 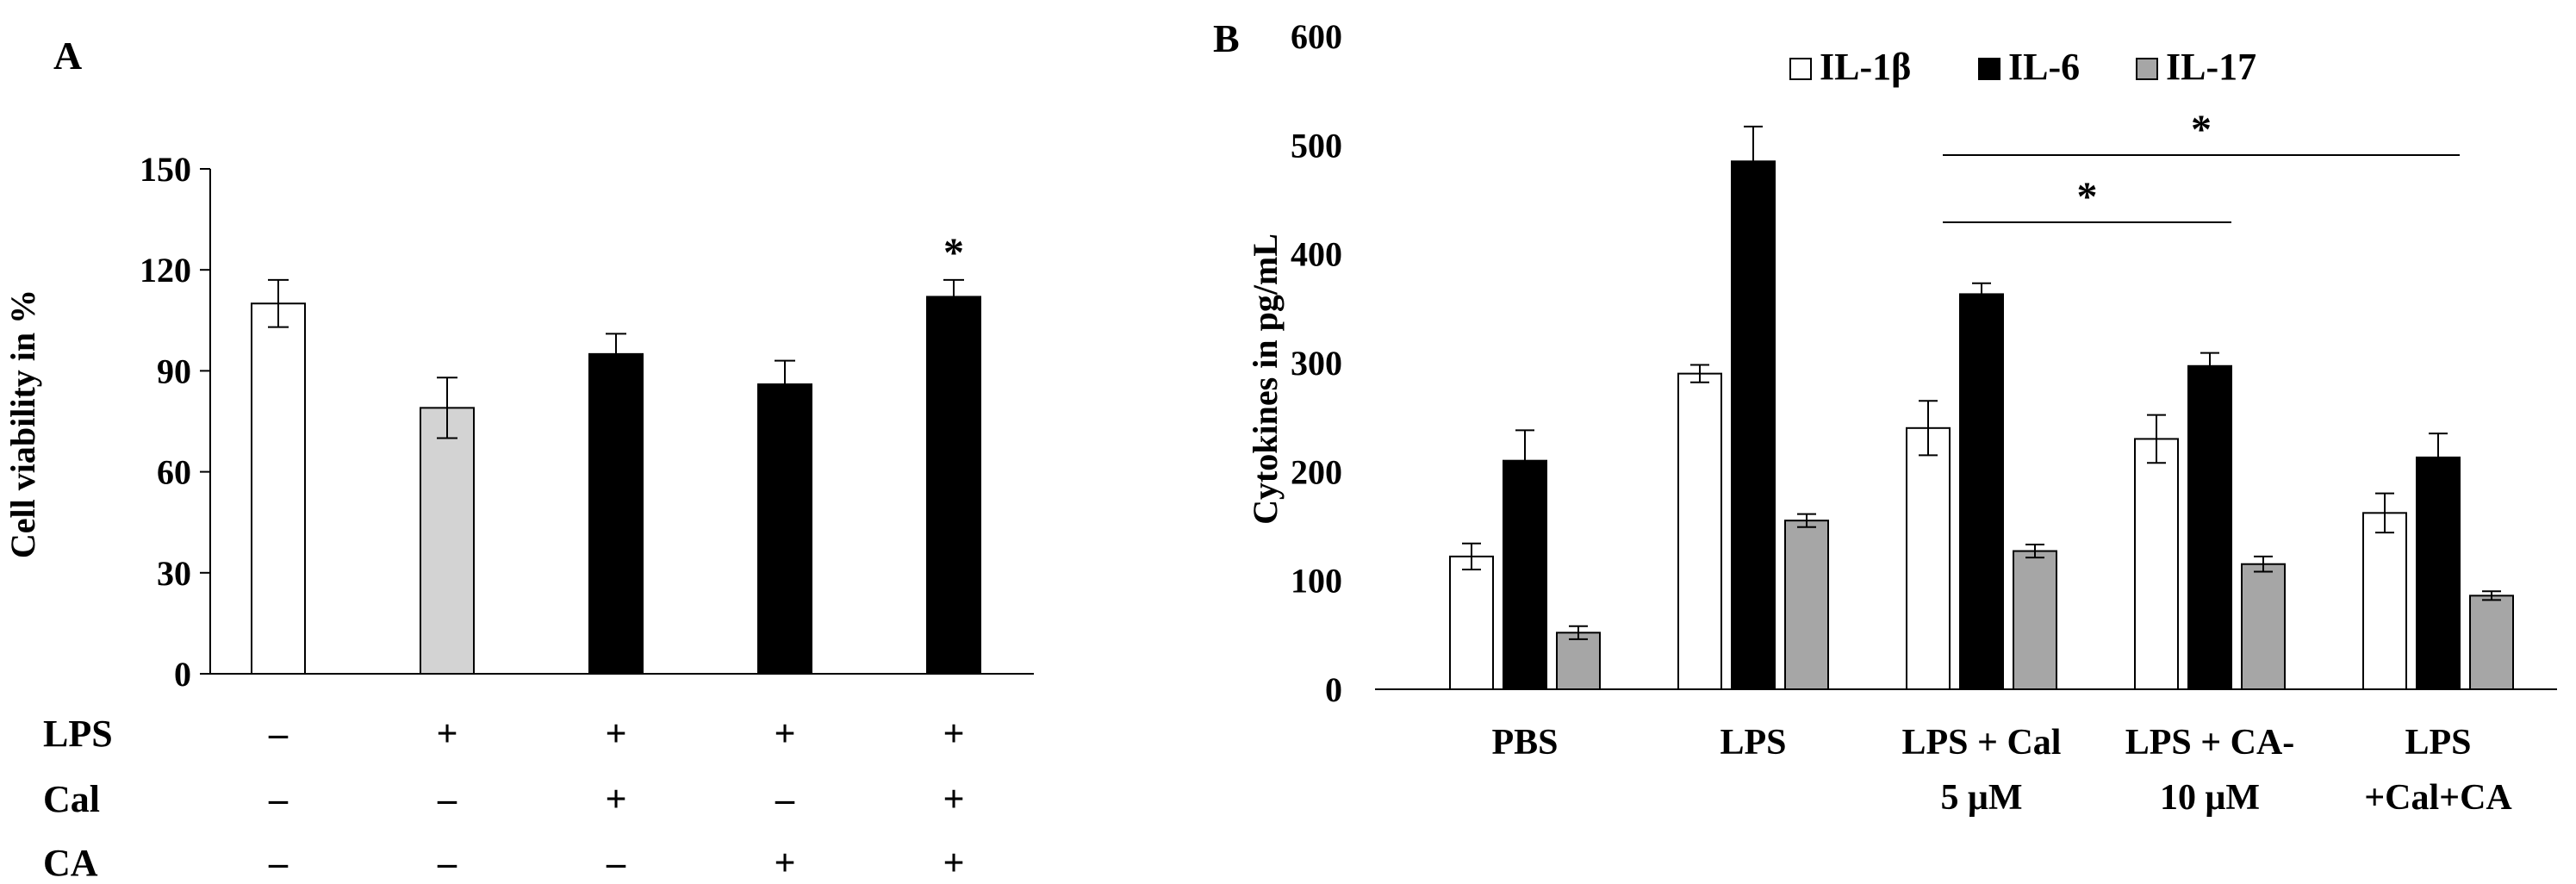 I want to click on legend-label: IL-1β, so click(x=1865, y=67).